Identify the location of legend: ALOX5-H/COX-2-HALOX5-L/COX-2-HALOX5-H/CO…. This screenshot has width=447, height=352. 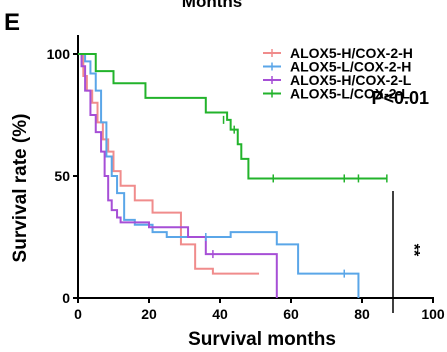
(338, 73).